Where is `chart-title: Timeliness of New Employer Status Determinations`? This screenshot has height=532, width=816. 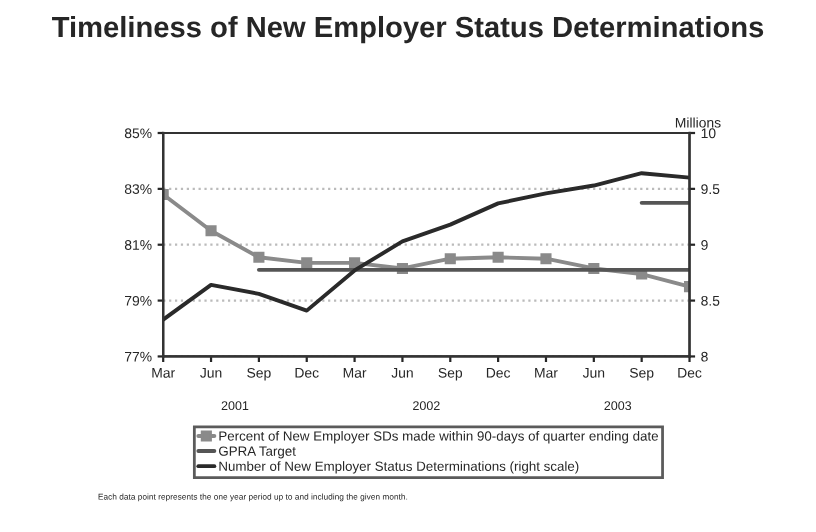 chart-title: Timeliness of New Employer Status Determinations is located at coordinates (408, 29).